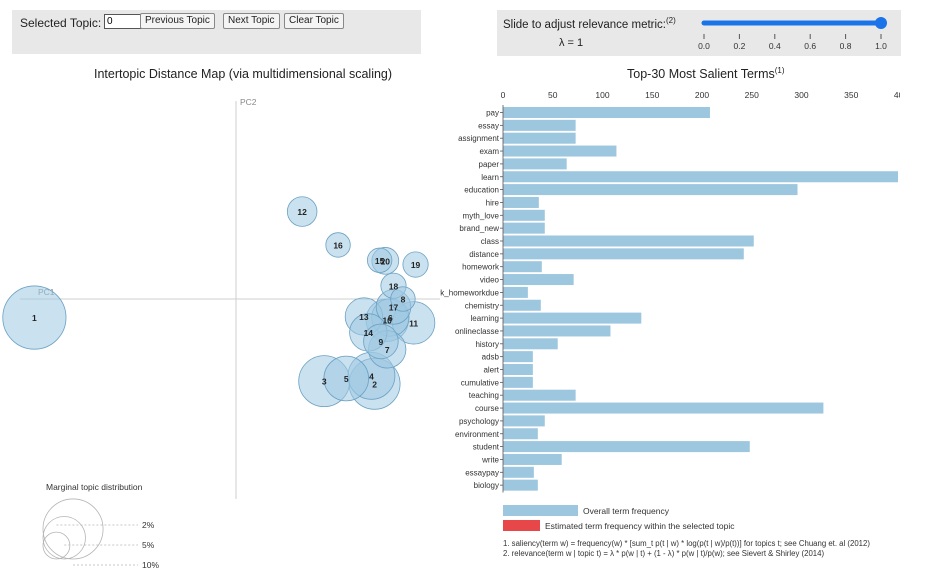 The image size is (935, 579). I want to click on next-topic-button: Next Topic, so click(251, 21).